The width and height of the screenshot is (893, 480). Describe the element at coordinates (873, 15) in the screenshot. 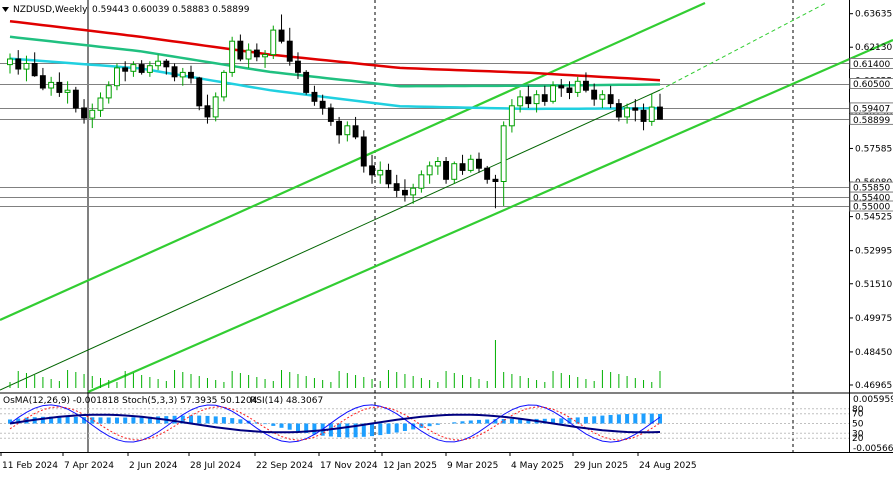

I see `y-tick-label: 0.63635` at that location.